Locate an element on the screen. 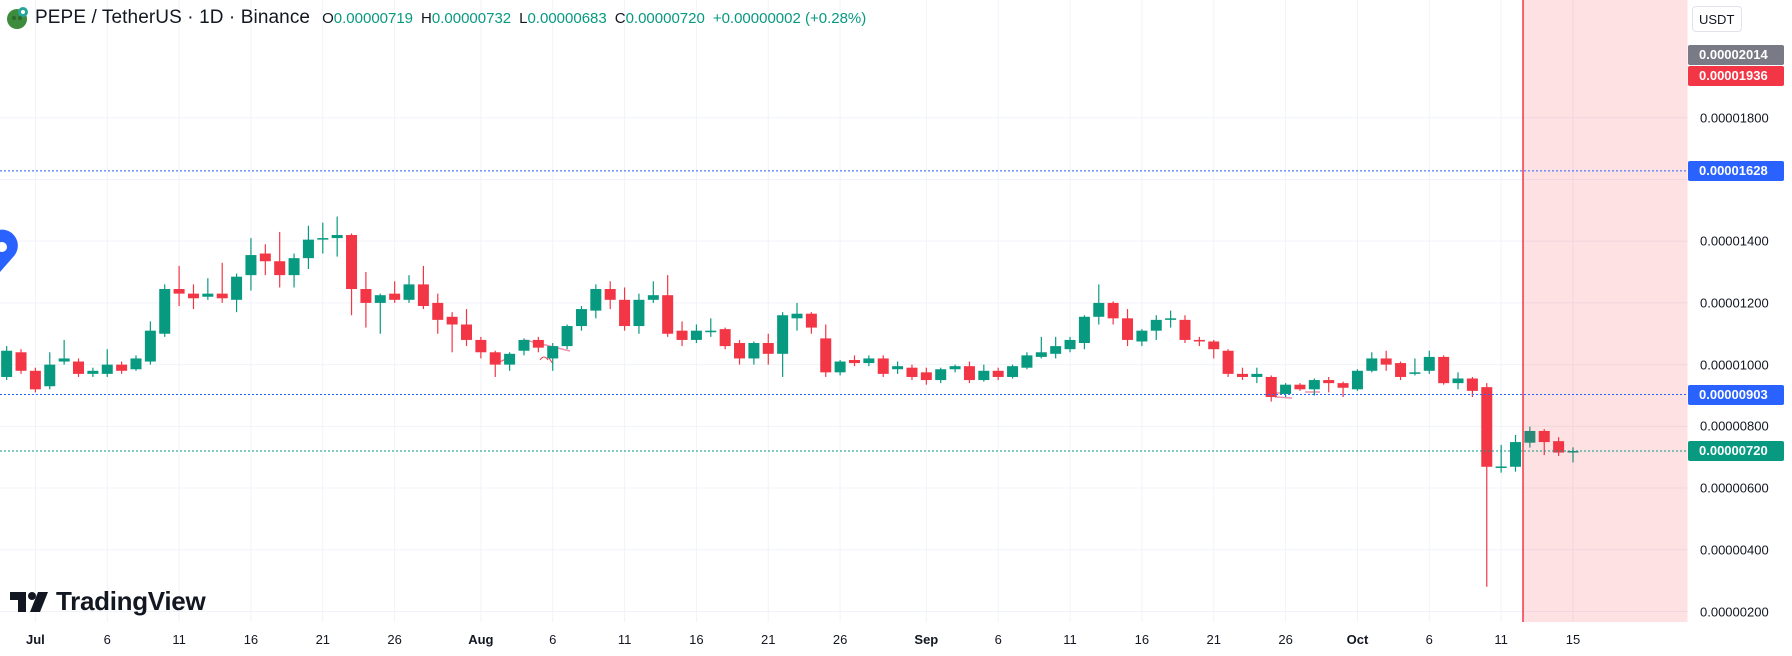 This screenshot has width=1792, height=656. price-axis-label: 0.00000400 is located at coordinates (1734, 550).